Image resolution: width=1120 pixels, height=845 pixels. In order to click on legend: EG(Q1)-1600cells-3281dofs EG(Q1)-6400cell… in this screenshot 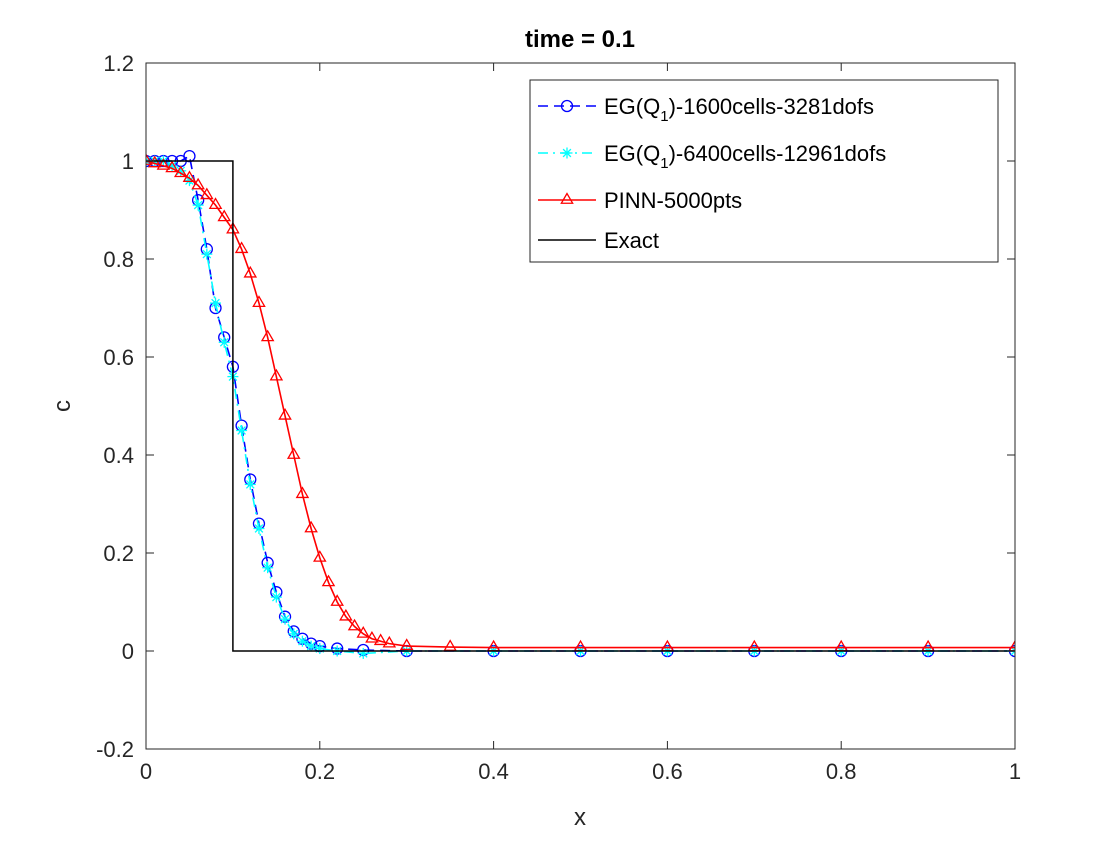, I will do `click(764, 171)`.